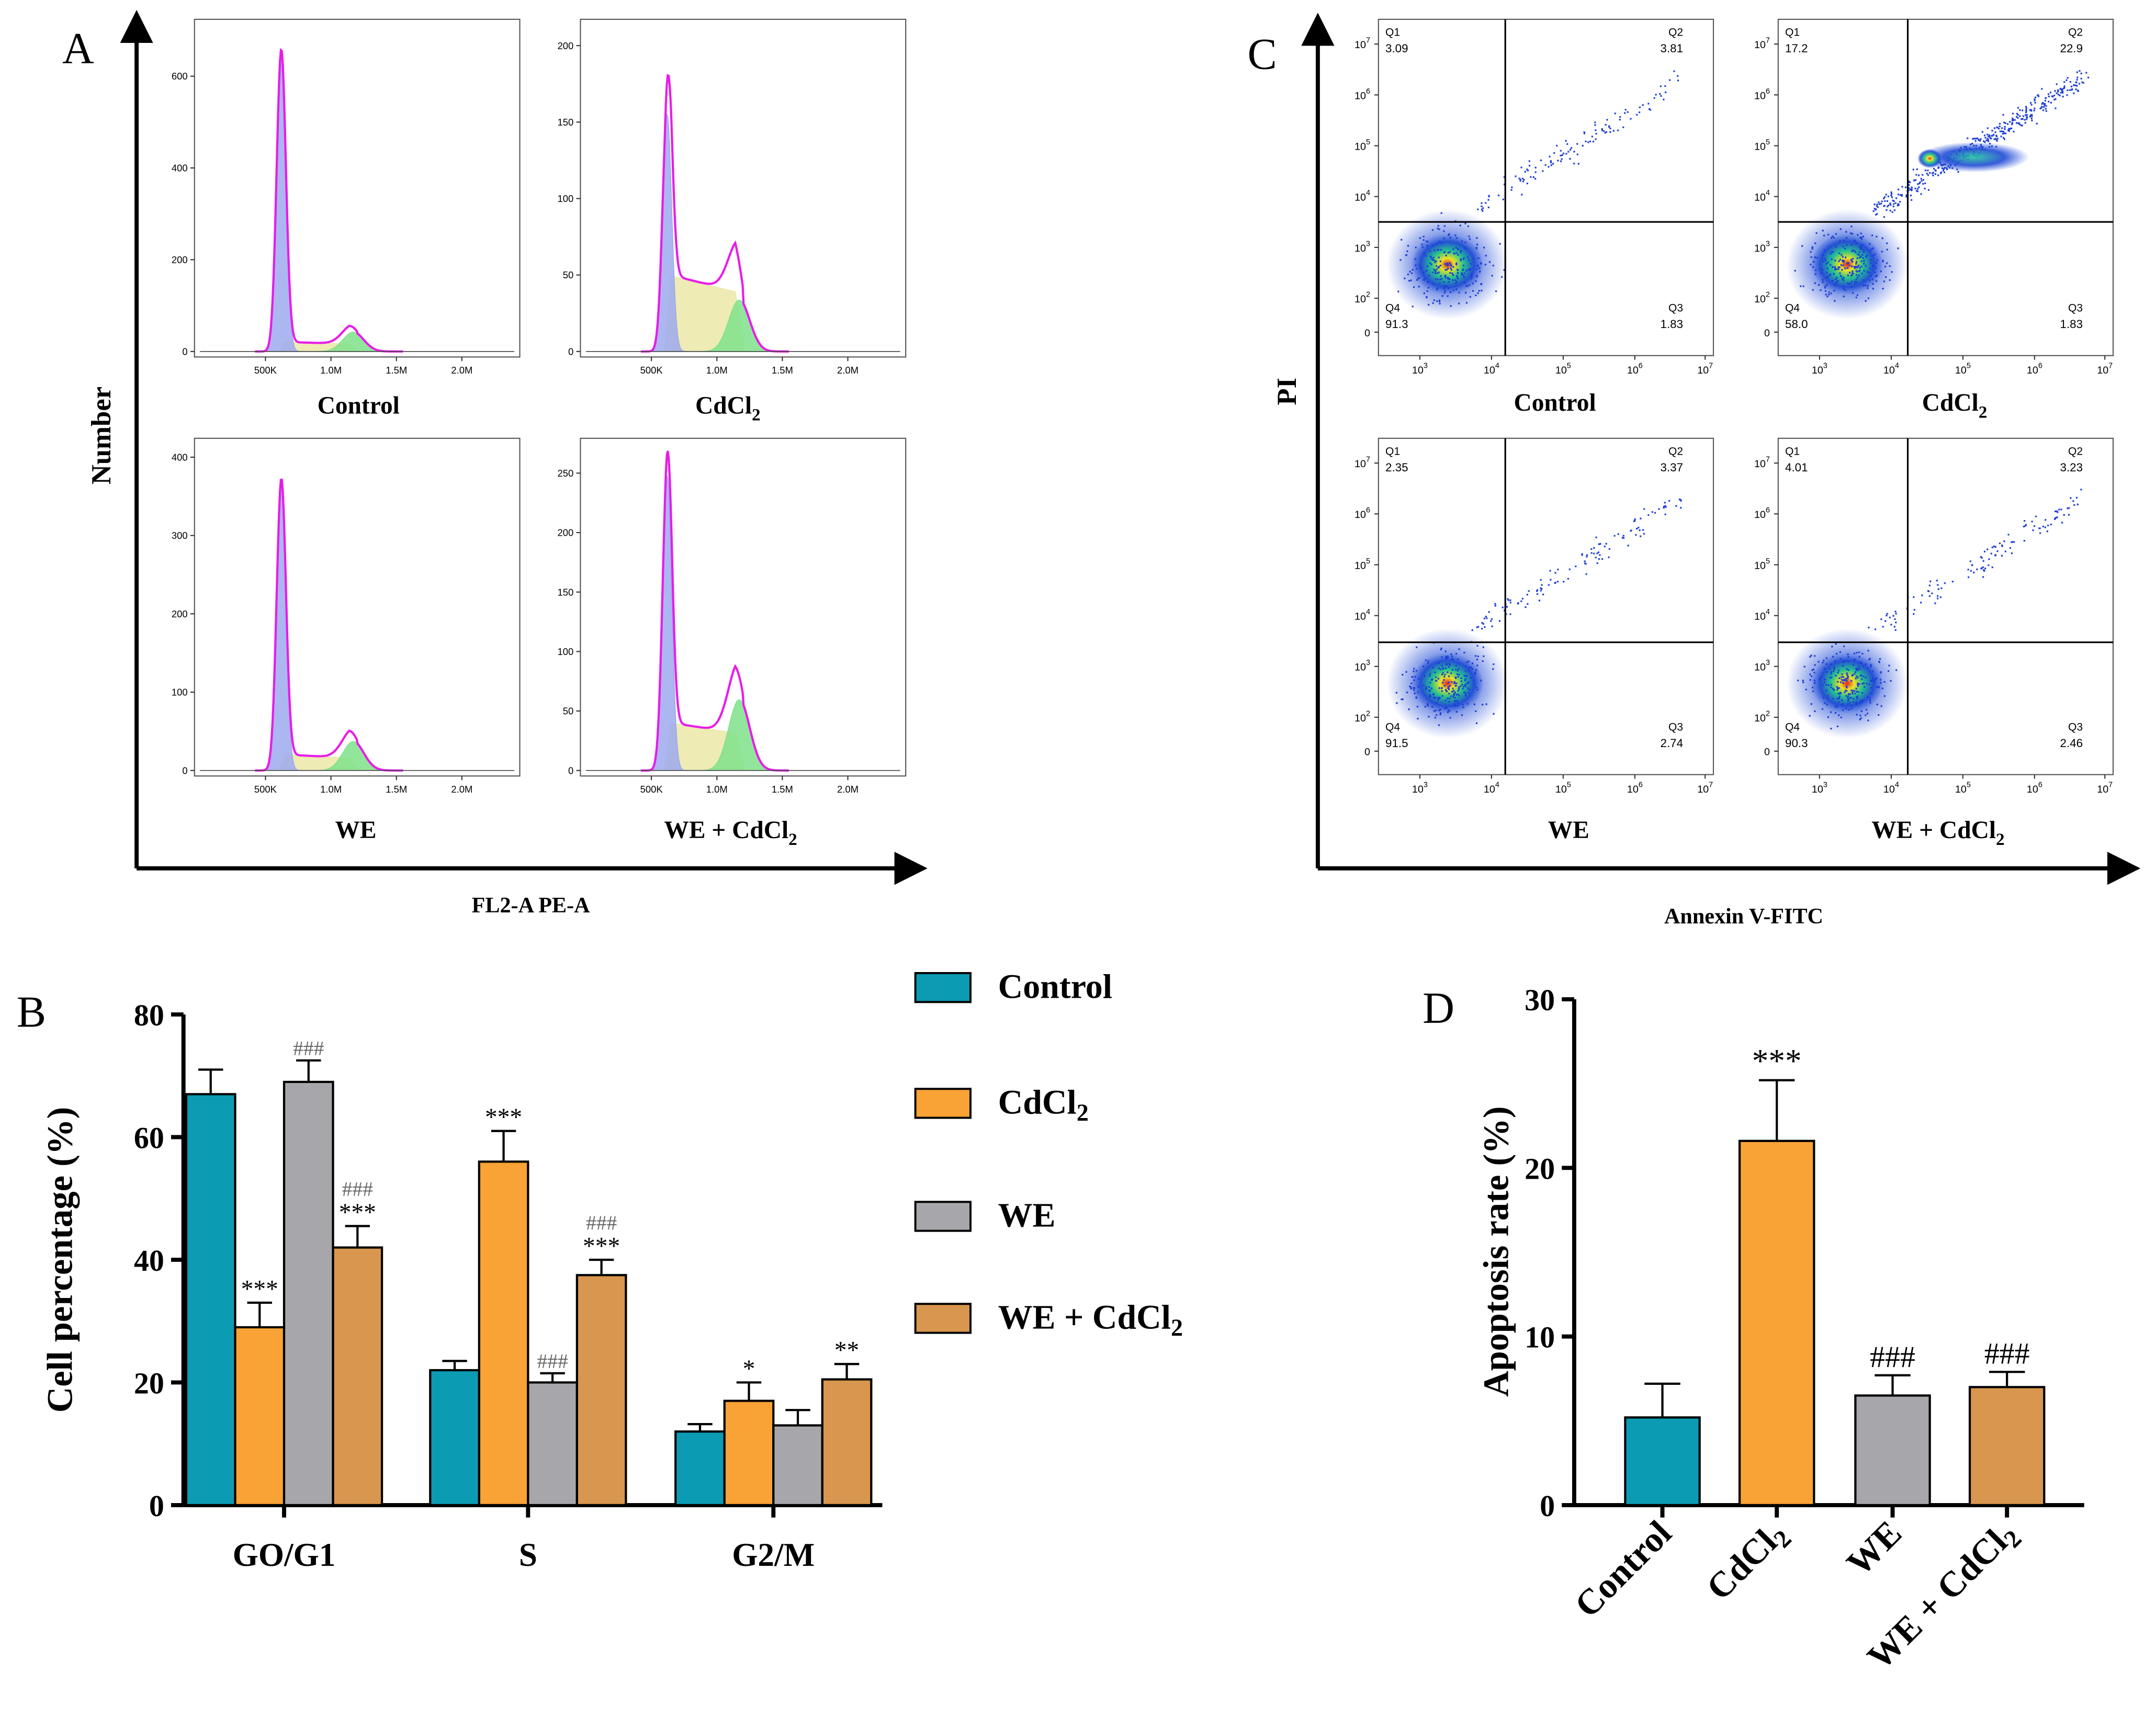 The width and height of the screenshot is (2156, 1716). What do you see at coordinates (1055, 986) in the screenshot?
I see `legend-label-1: Control` at bounding box center [1055, 986].